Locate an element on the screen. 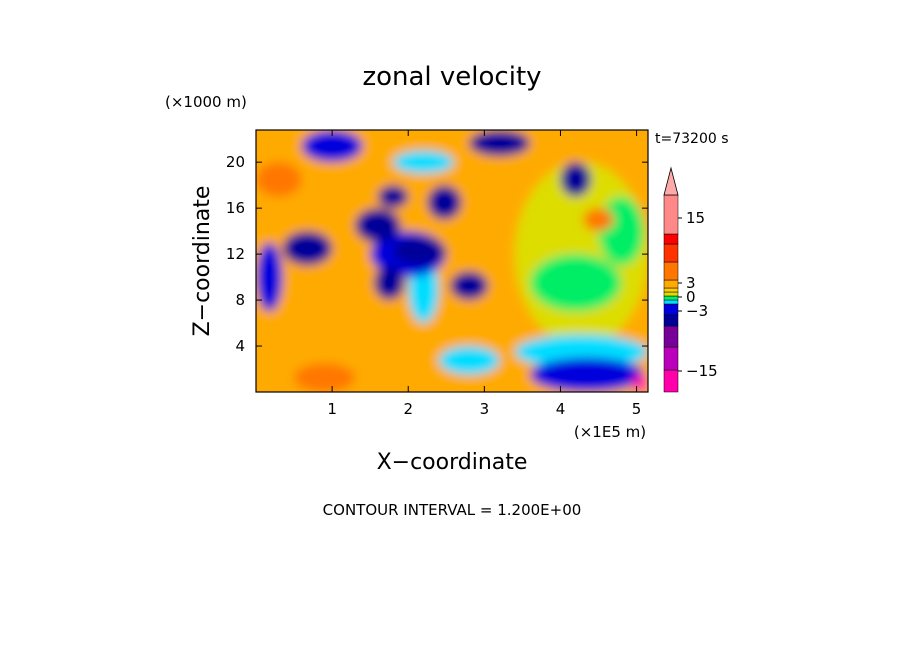 This screenshot has height=654, width=904. y-tick-label: 8 is located at coordinates (240, 300).